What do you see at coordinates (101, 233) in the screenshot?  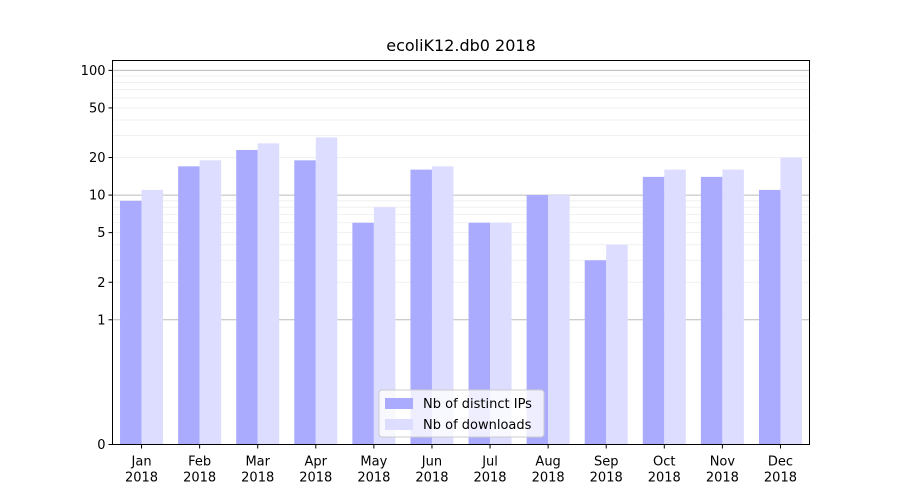 I see `y-tick-label: 5` at bounding box center [101, 233].